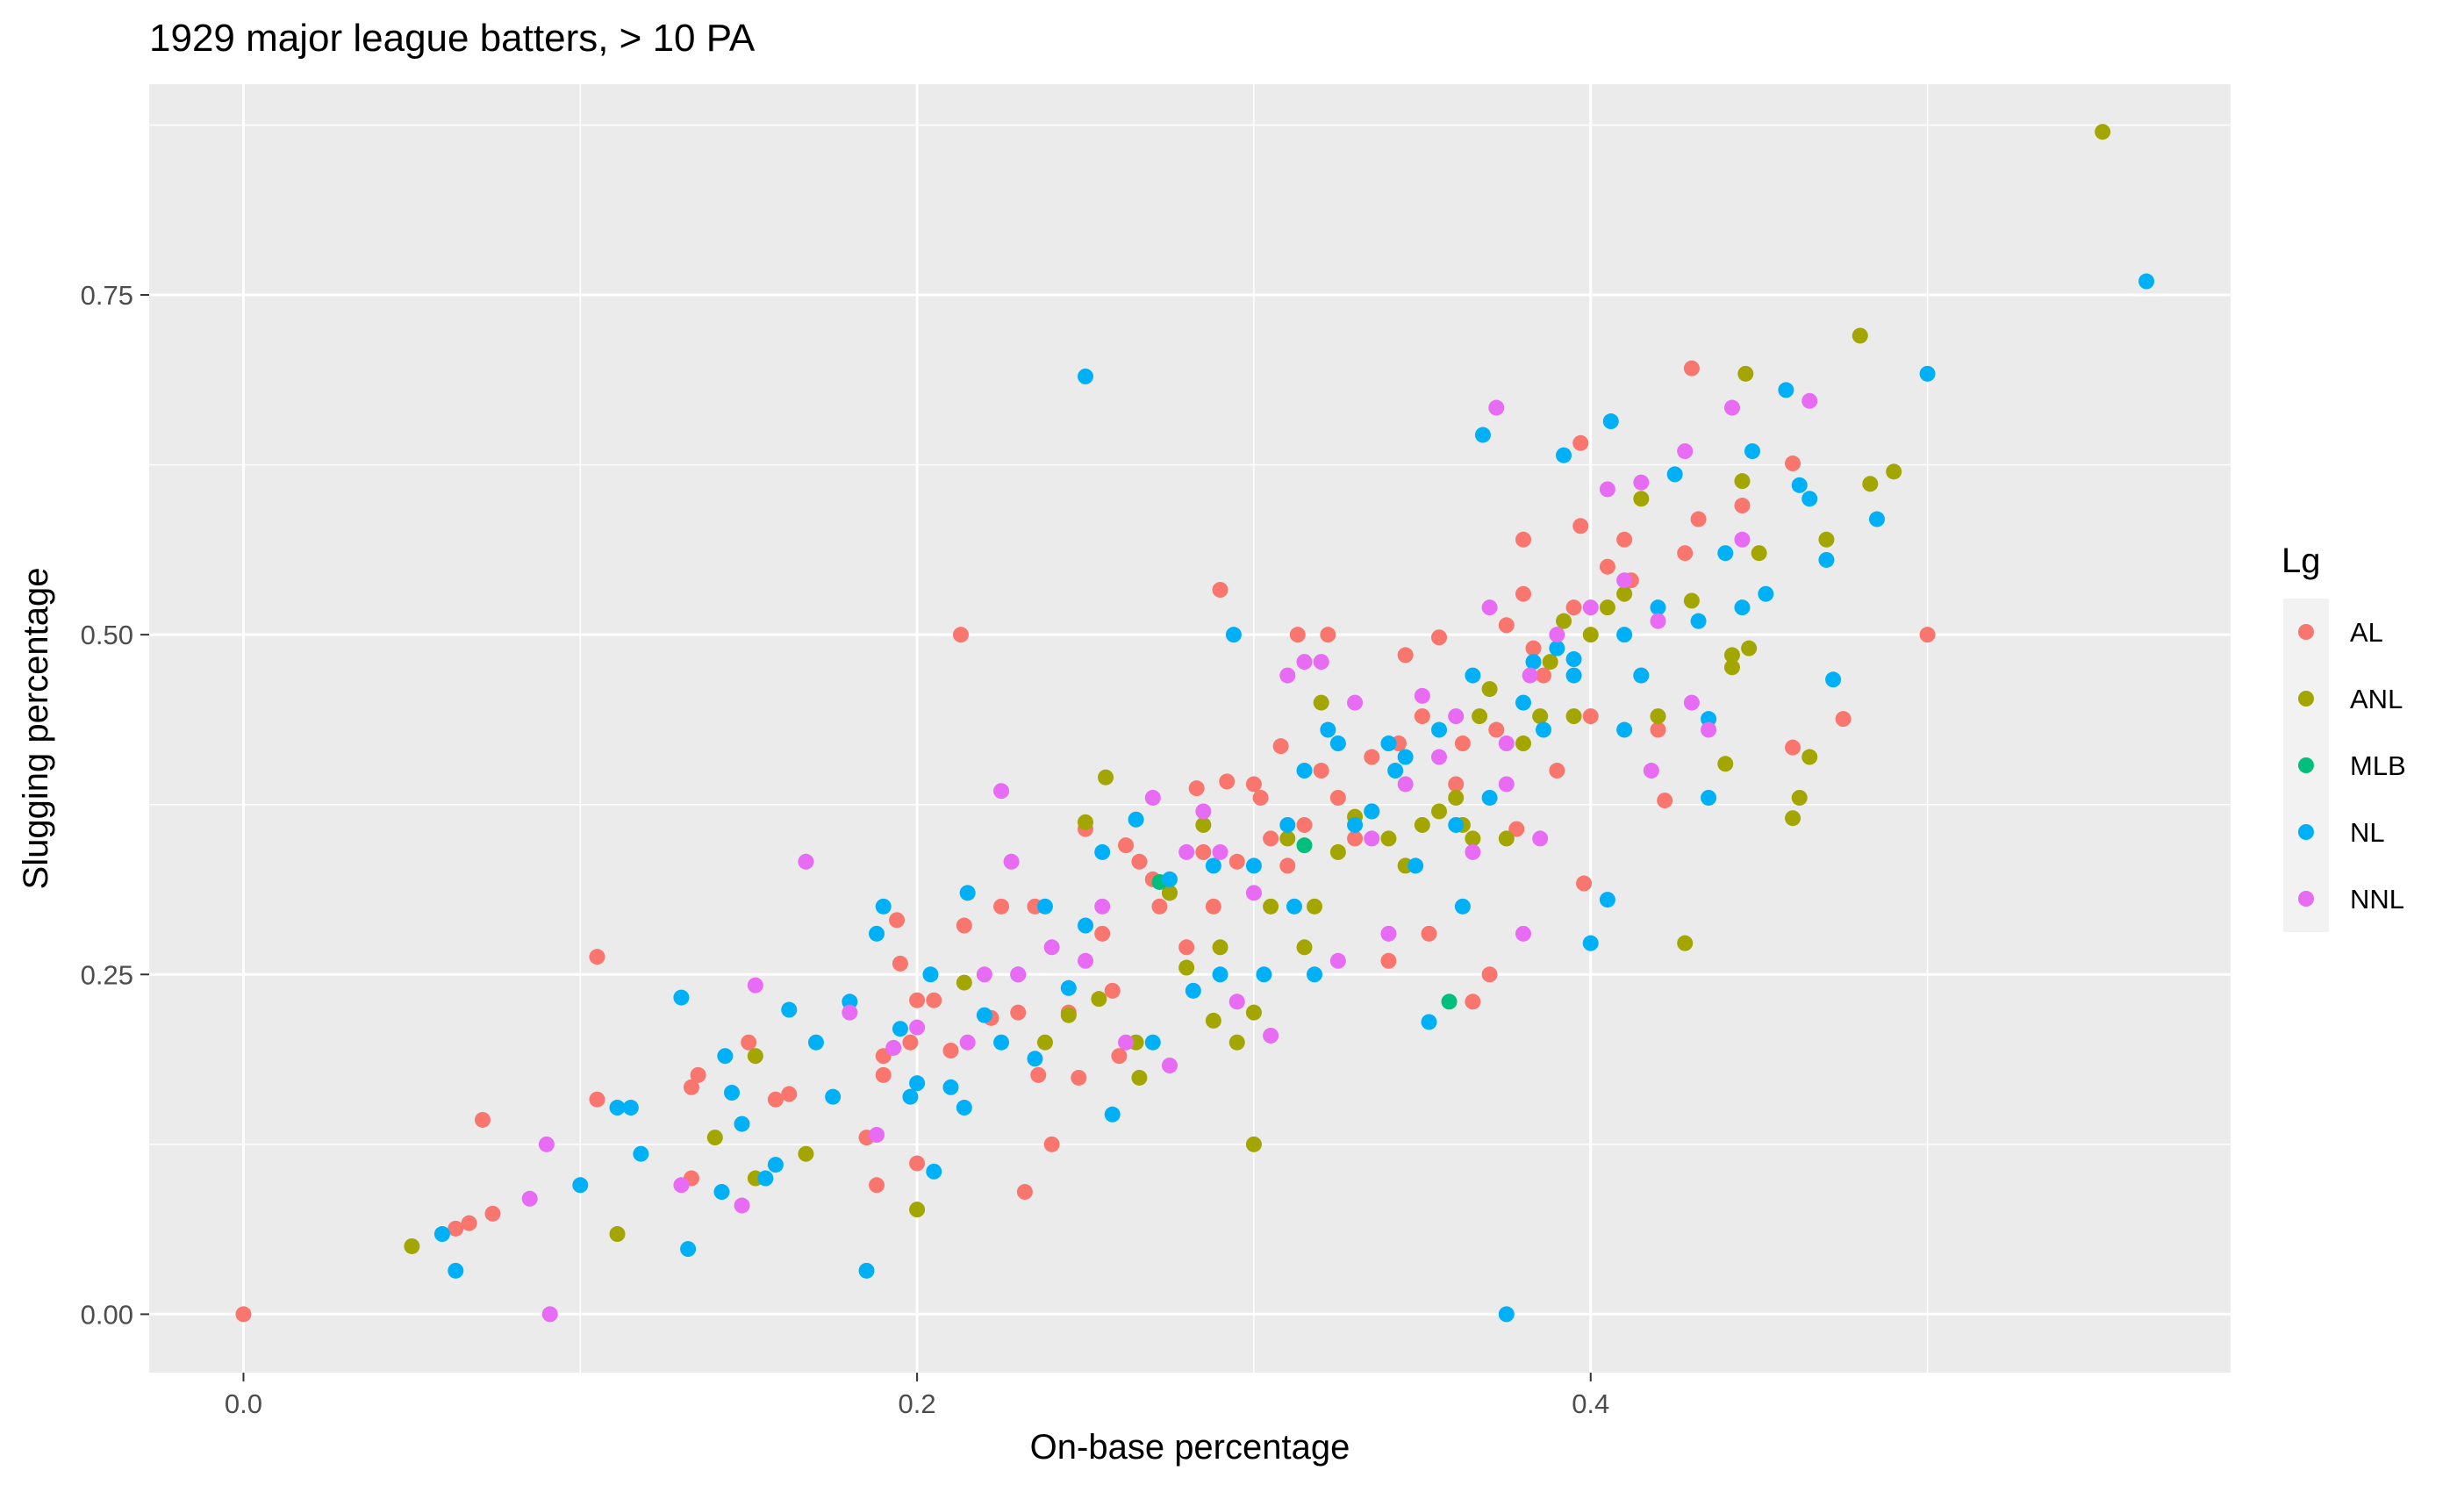  Describe the element at coordinates (917, 1403) in the screenshot. I see `x-tick-label-1: 0.2` at that location.